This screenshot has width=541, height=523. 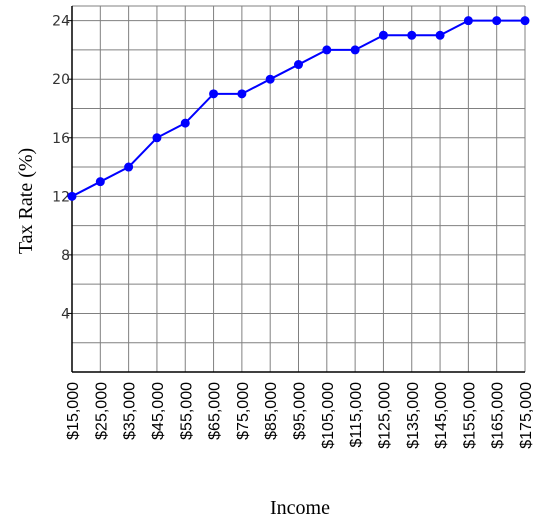 What do you see at coordinates (186, 411) in the screenshot?
I see `x-tick-label: $55,000` at bounding box center [186, 411].